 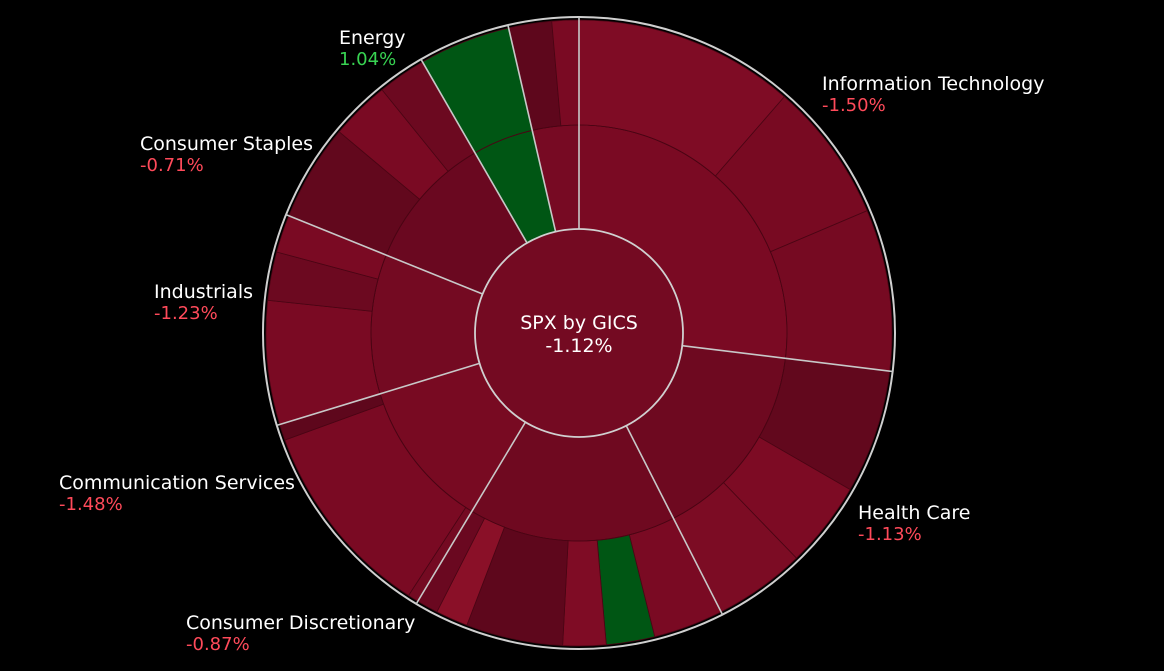 What do you see at coordinates (474, 151) in the screenshot?
I see `separator-energy` at bounding box center [474, 151].